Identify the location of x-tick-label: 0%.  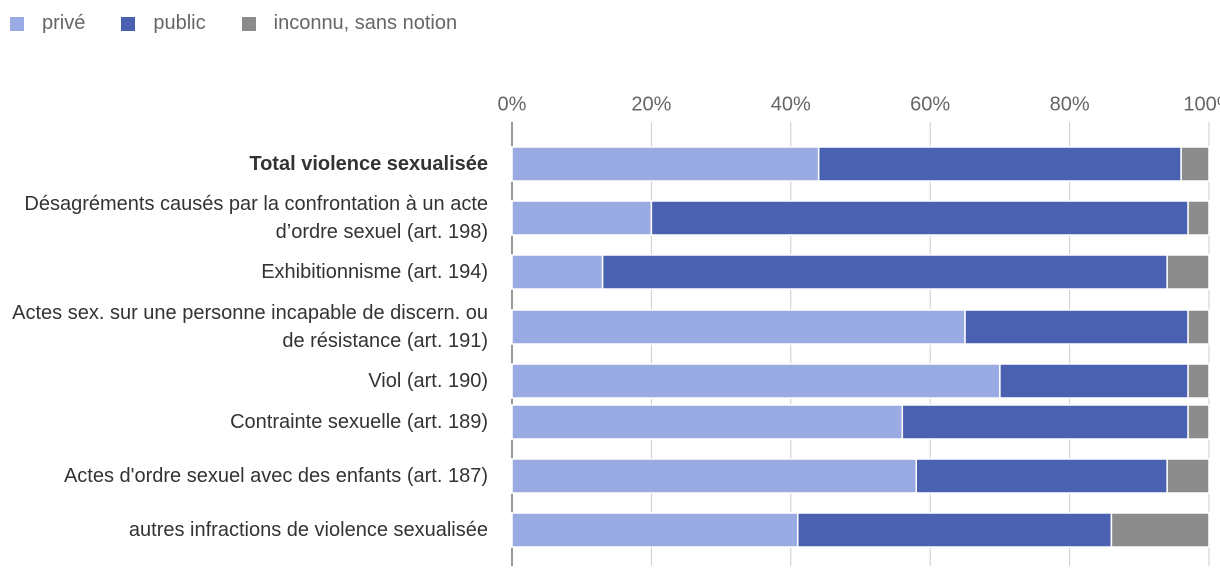
(512, 104).